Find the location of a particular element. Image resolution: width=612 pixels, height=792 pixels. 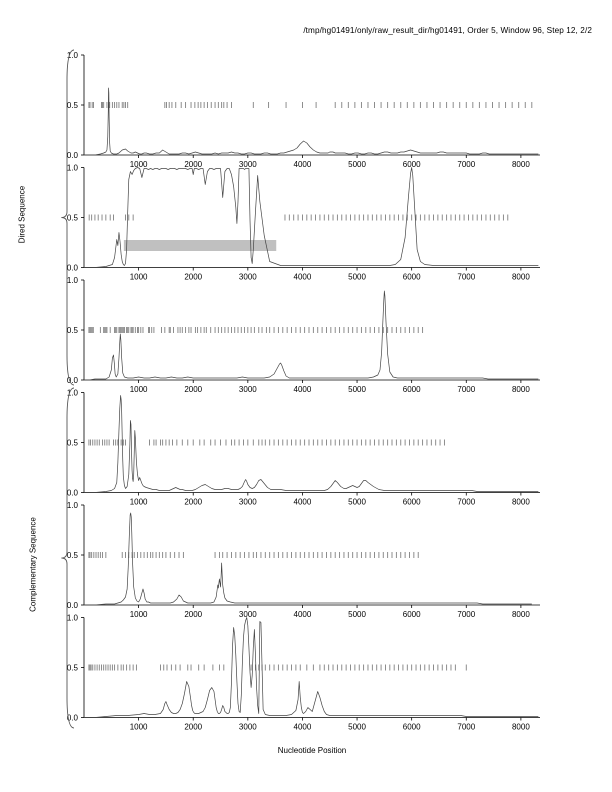

highlight-bar is located at coordinates (200, 245).